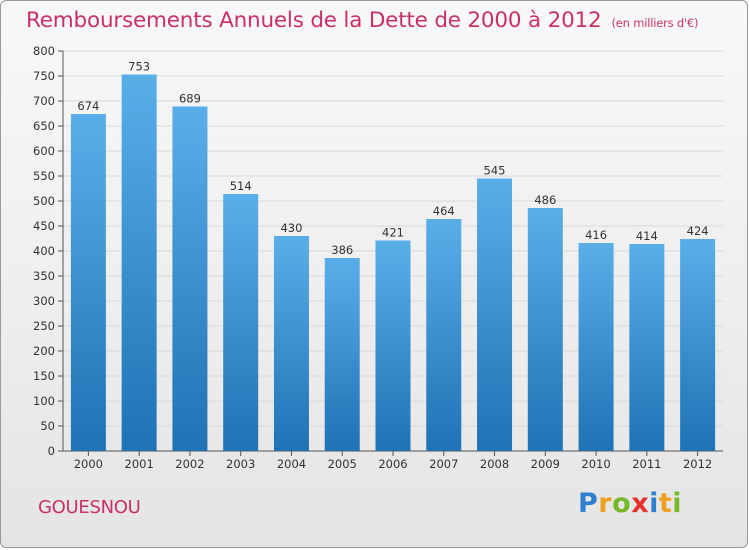  Describe the element at coordinates (44, 101) in the screenshot. I see `y-tick-label: 700` at that location.